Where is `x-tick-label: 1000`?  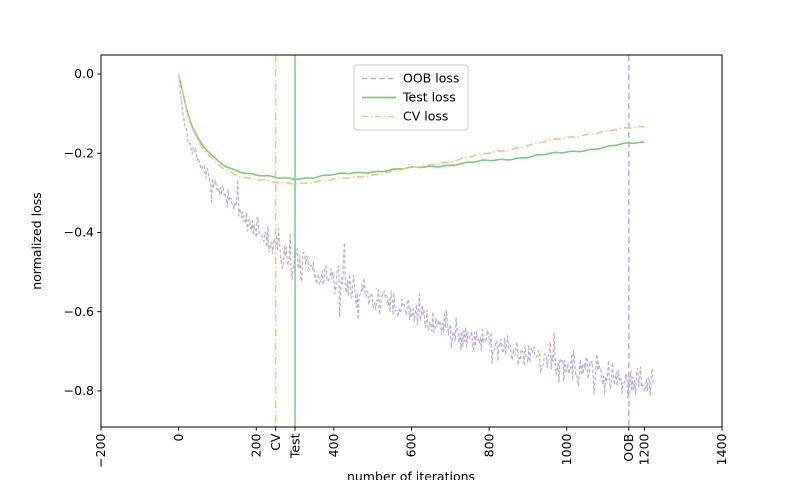
x-tick-label: 1000 is located at coordinates (566, 449).